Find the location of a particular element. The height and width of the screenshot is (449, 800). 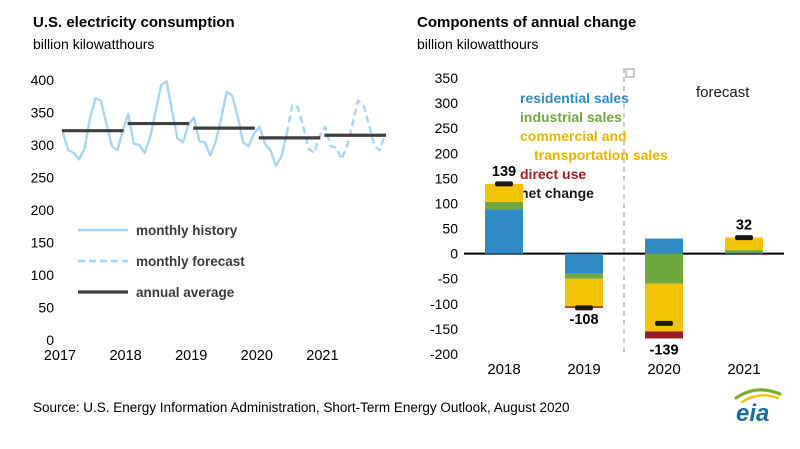

left-y-tick-label: 250 is located at coordinates (43, 178).